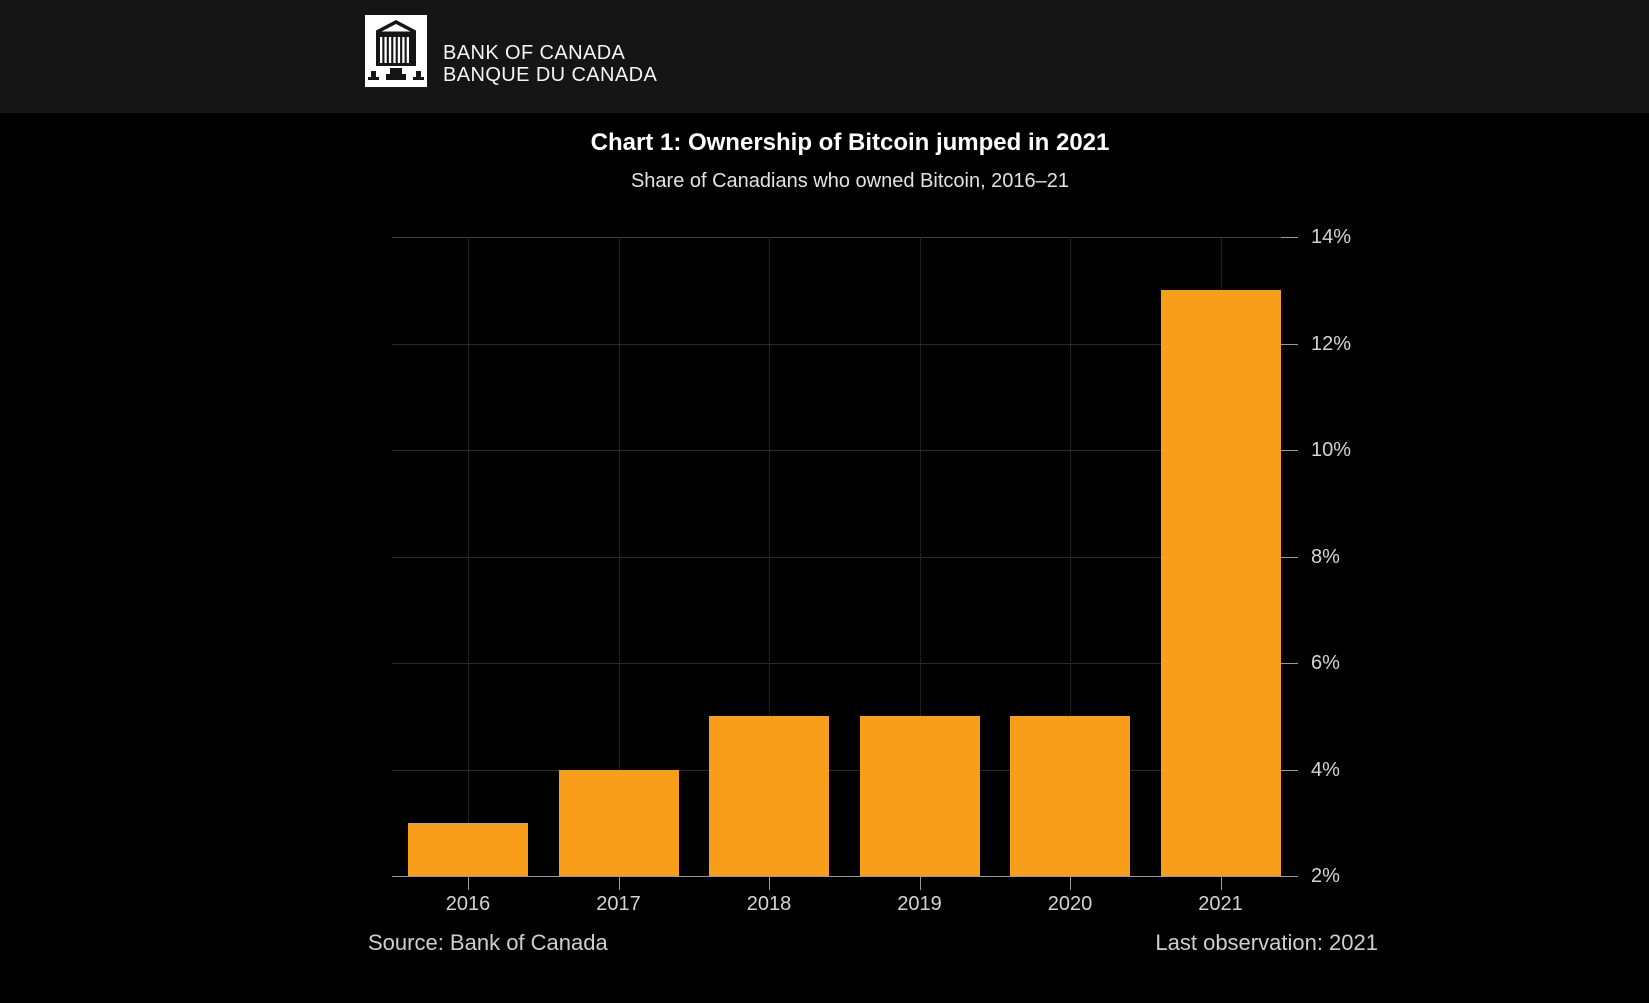 The height and width of the screenshot is (1003, 1649). Describe the element at coordinates (920, 883) in the screenshot. I see `x-axis-tick-2019` at that location.